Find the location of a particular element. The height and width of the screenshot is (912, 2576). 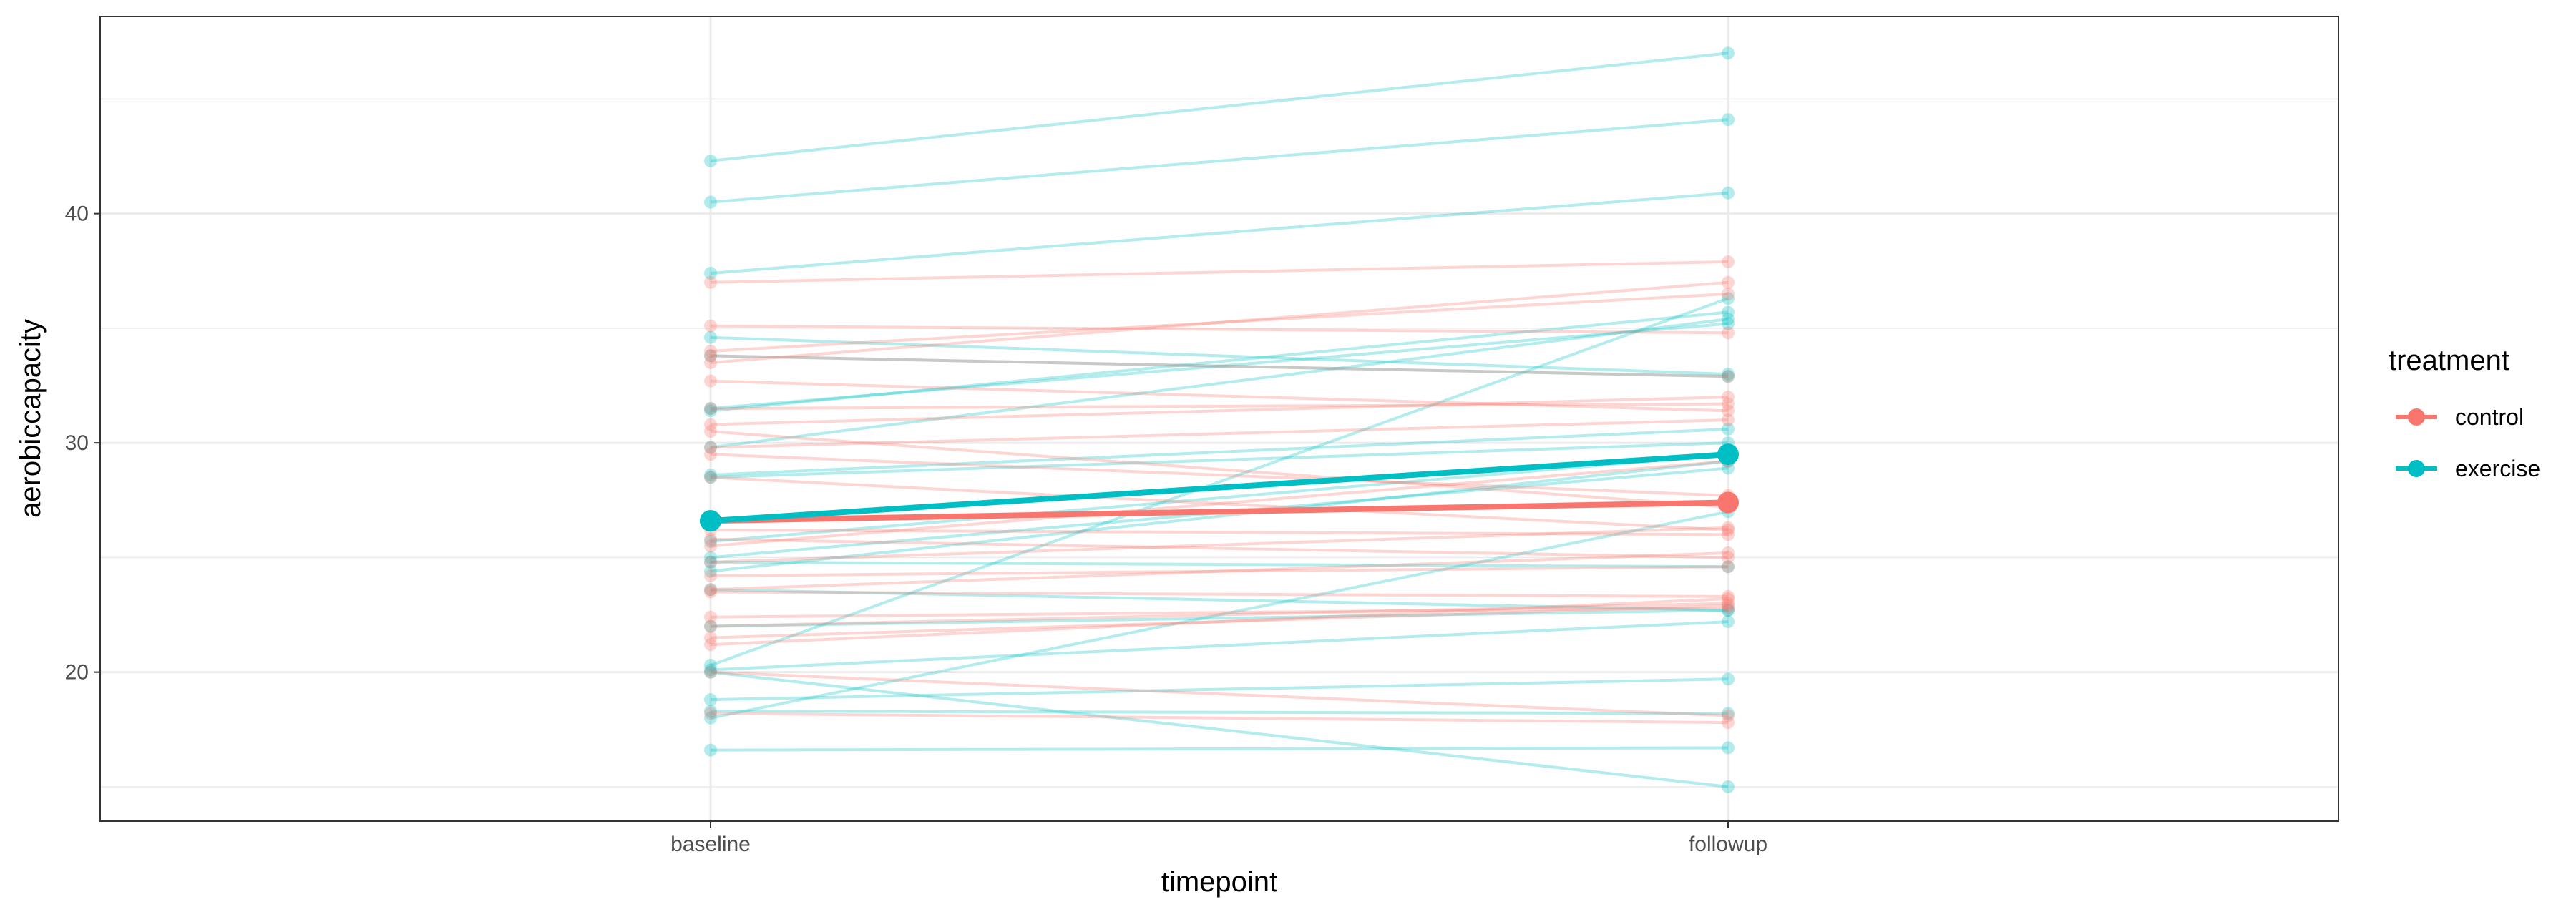

mean-line is located at coordinates (1219, 488).